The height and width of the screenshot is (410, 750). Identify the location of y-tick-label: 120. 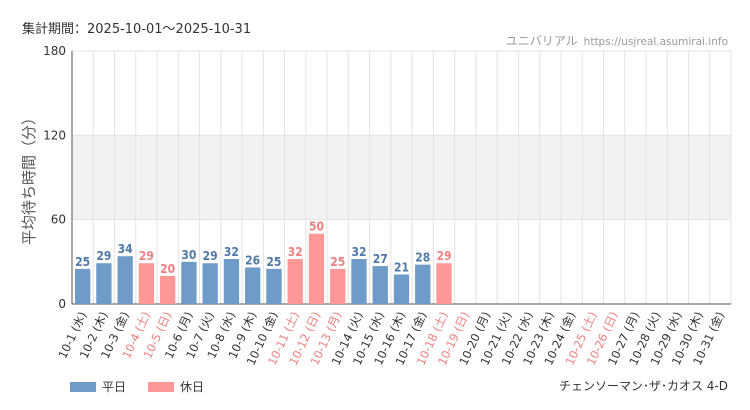
(54, 135).